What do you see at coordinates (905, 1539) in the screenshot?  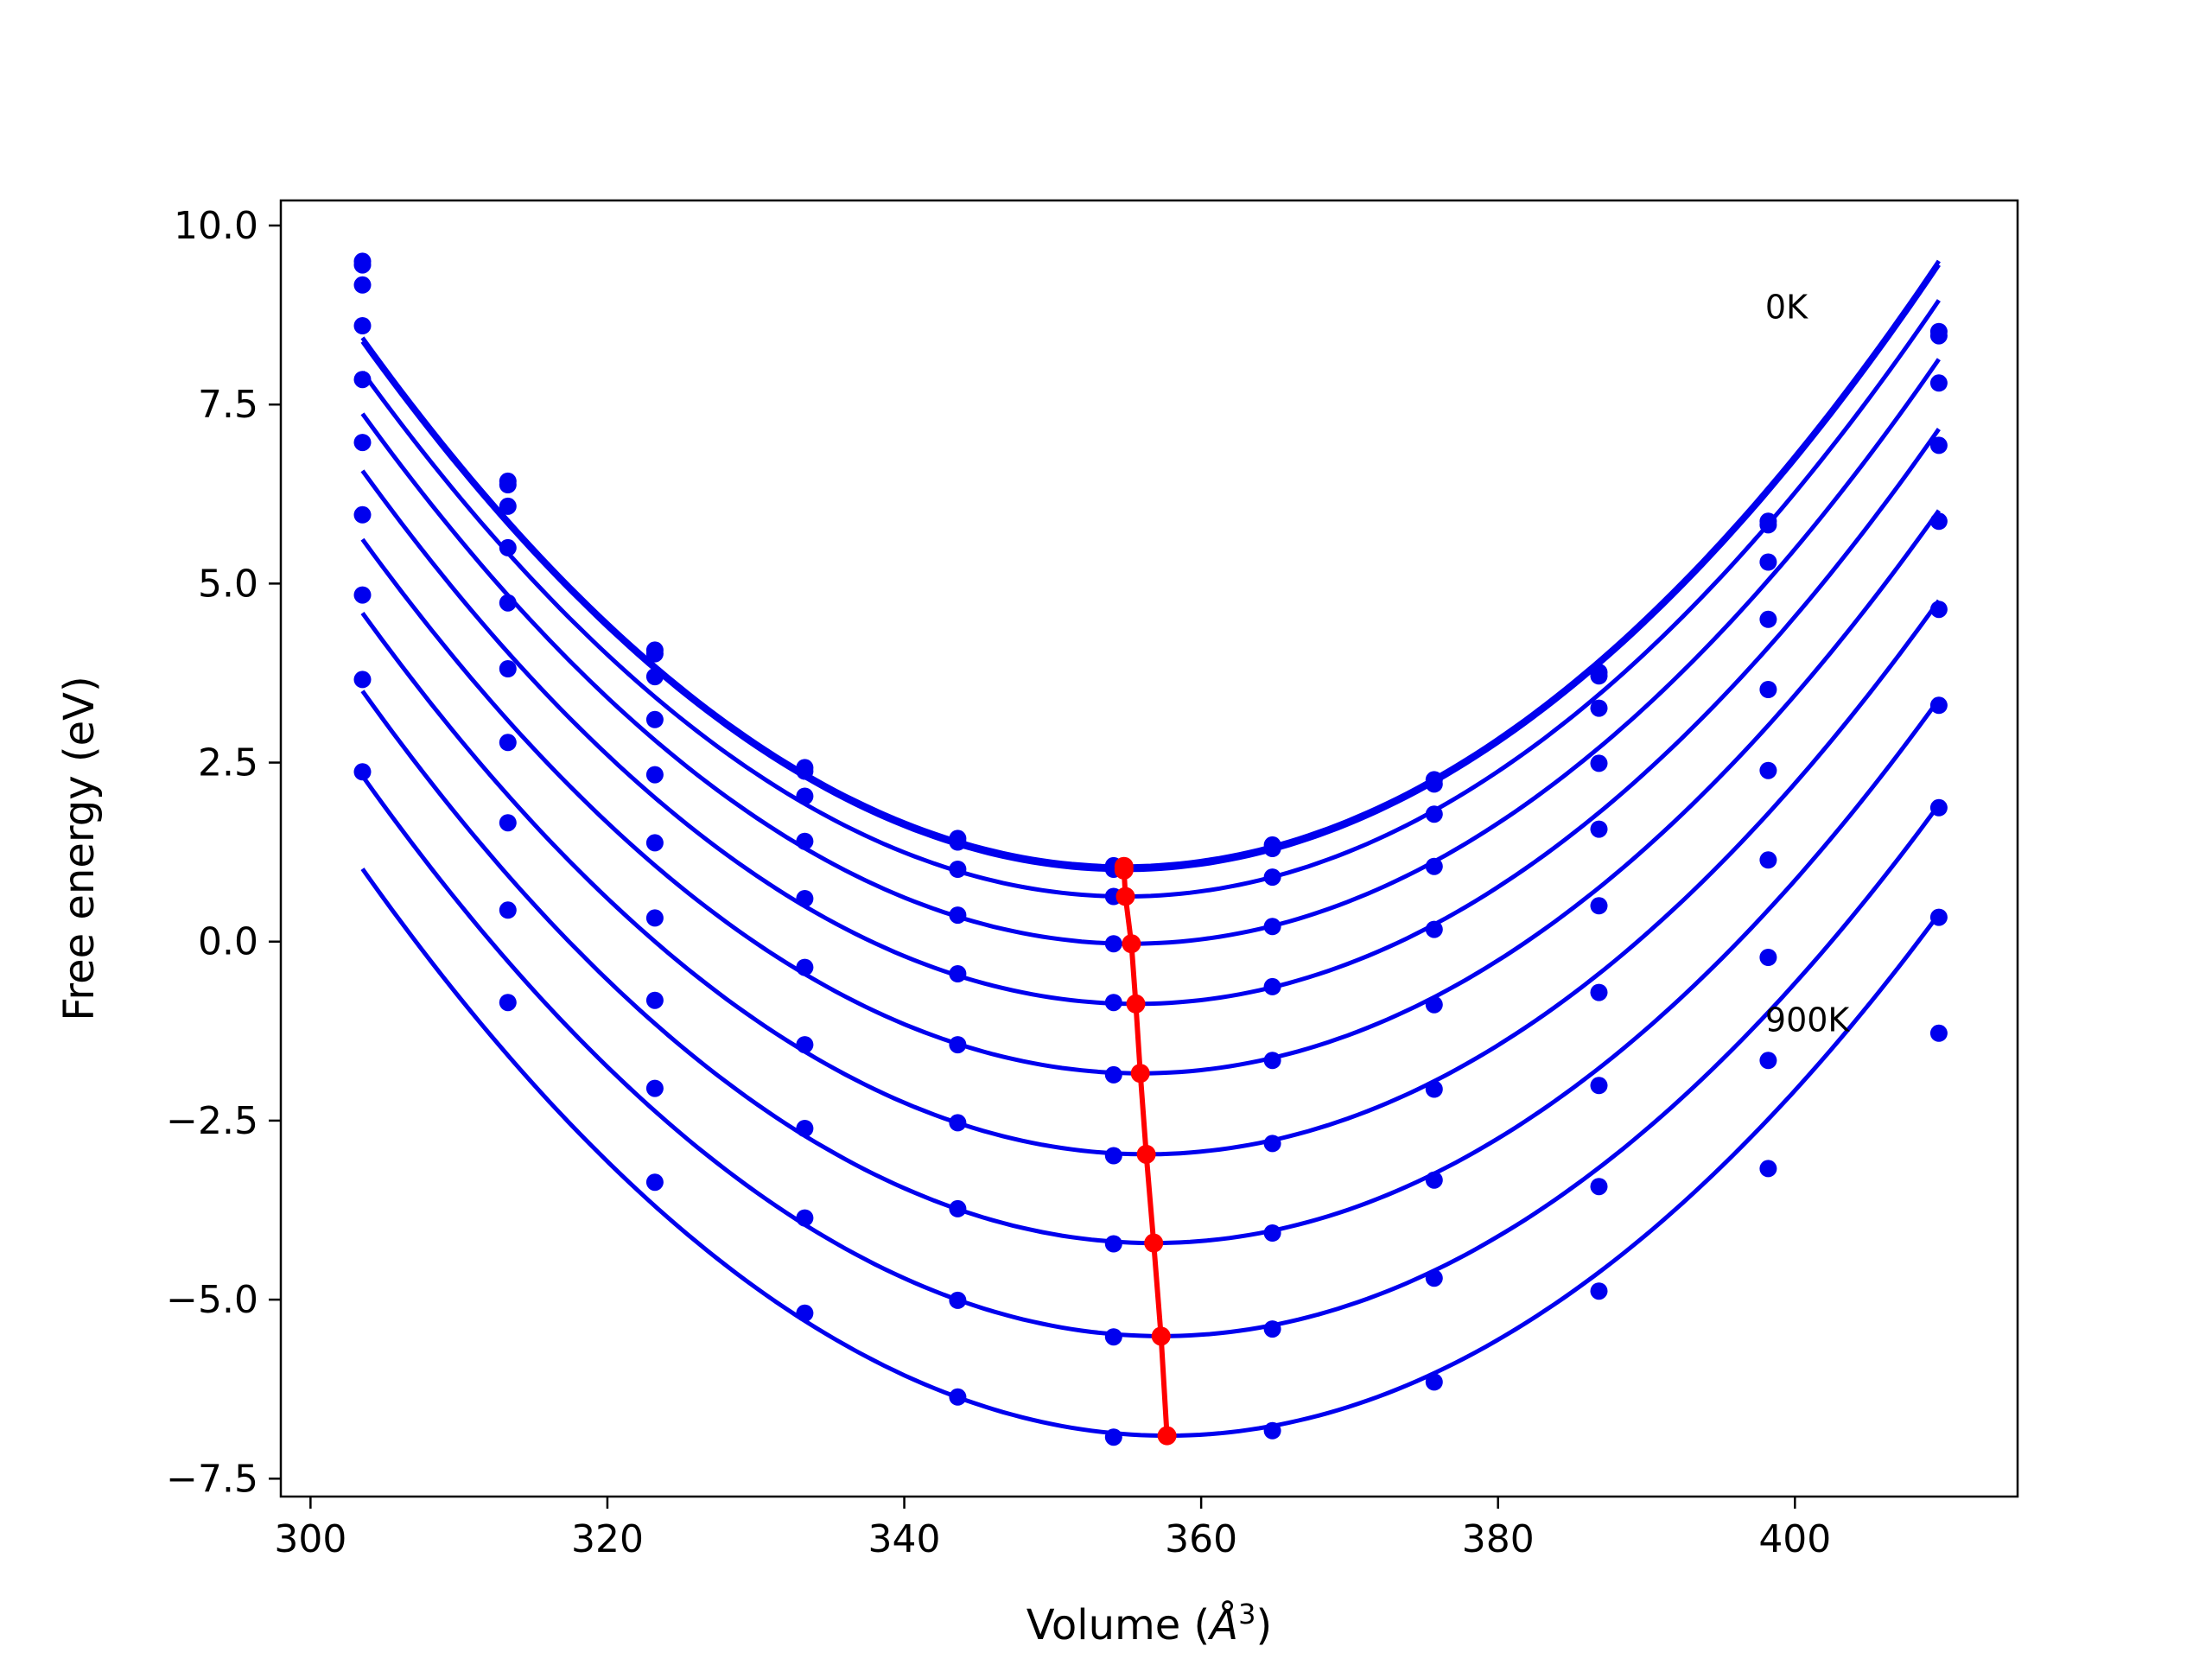 I see `x-tick-label: 340` at bounding box center [905, 1539].